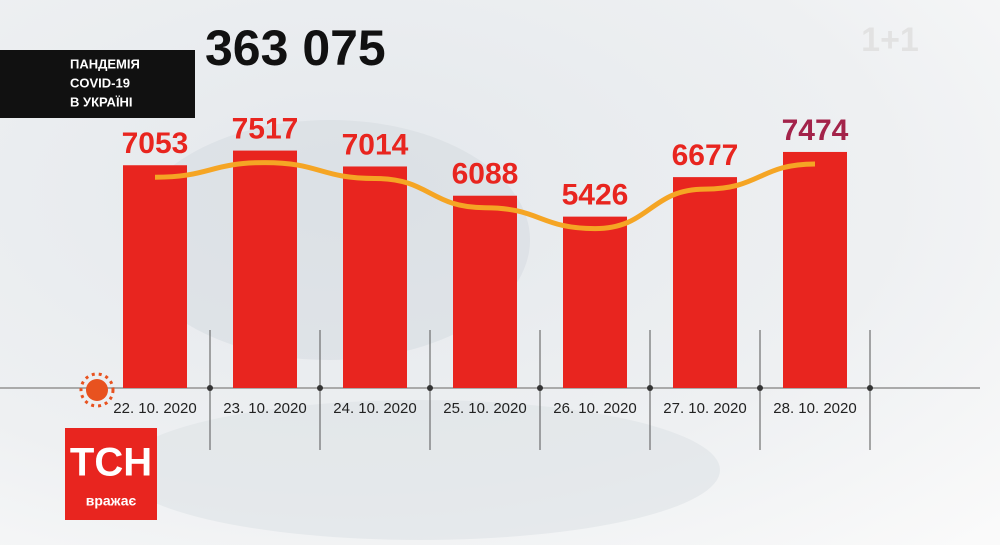  Describe the element at coordinates (485, 174) in the screenshot. I see `value-label: 6088` at that location.